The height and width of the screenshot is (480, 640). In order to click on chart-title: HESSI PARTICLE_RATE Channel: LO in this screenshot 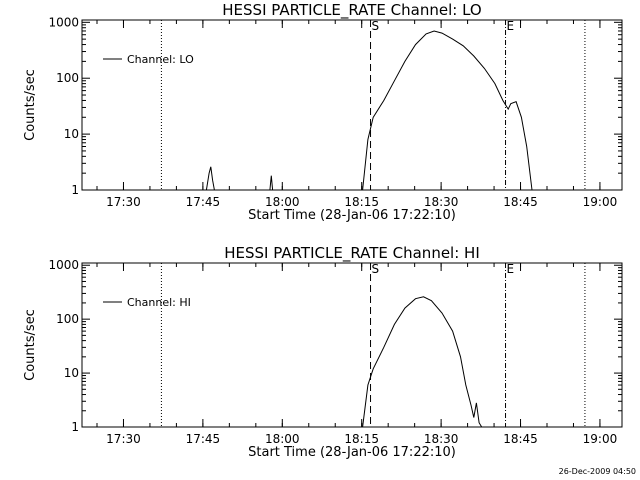, I will do `click(351, 10)`.